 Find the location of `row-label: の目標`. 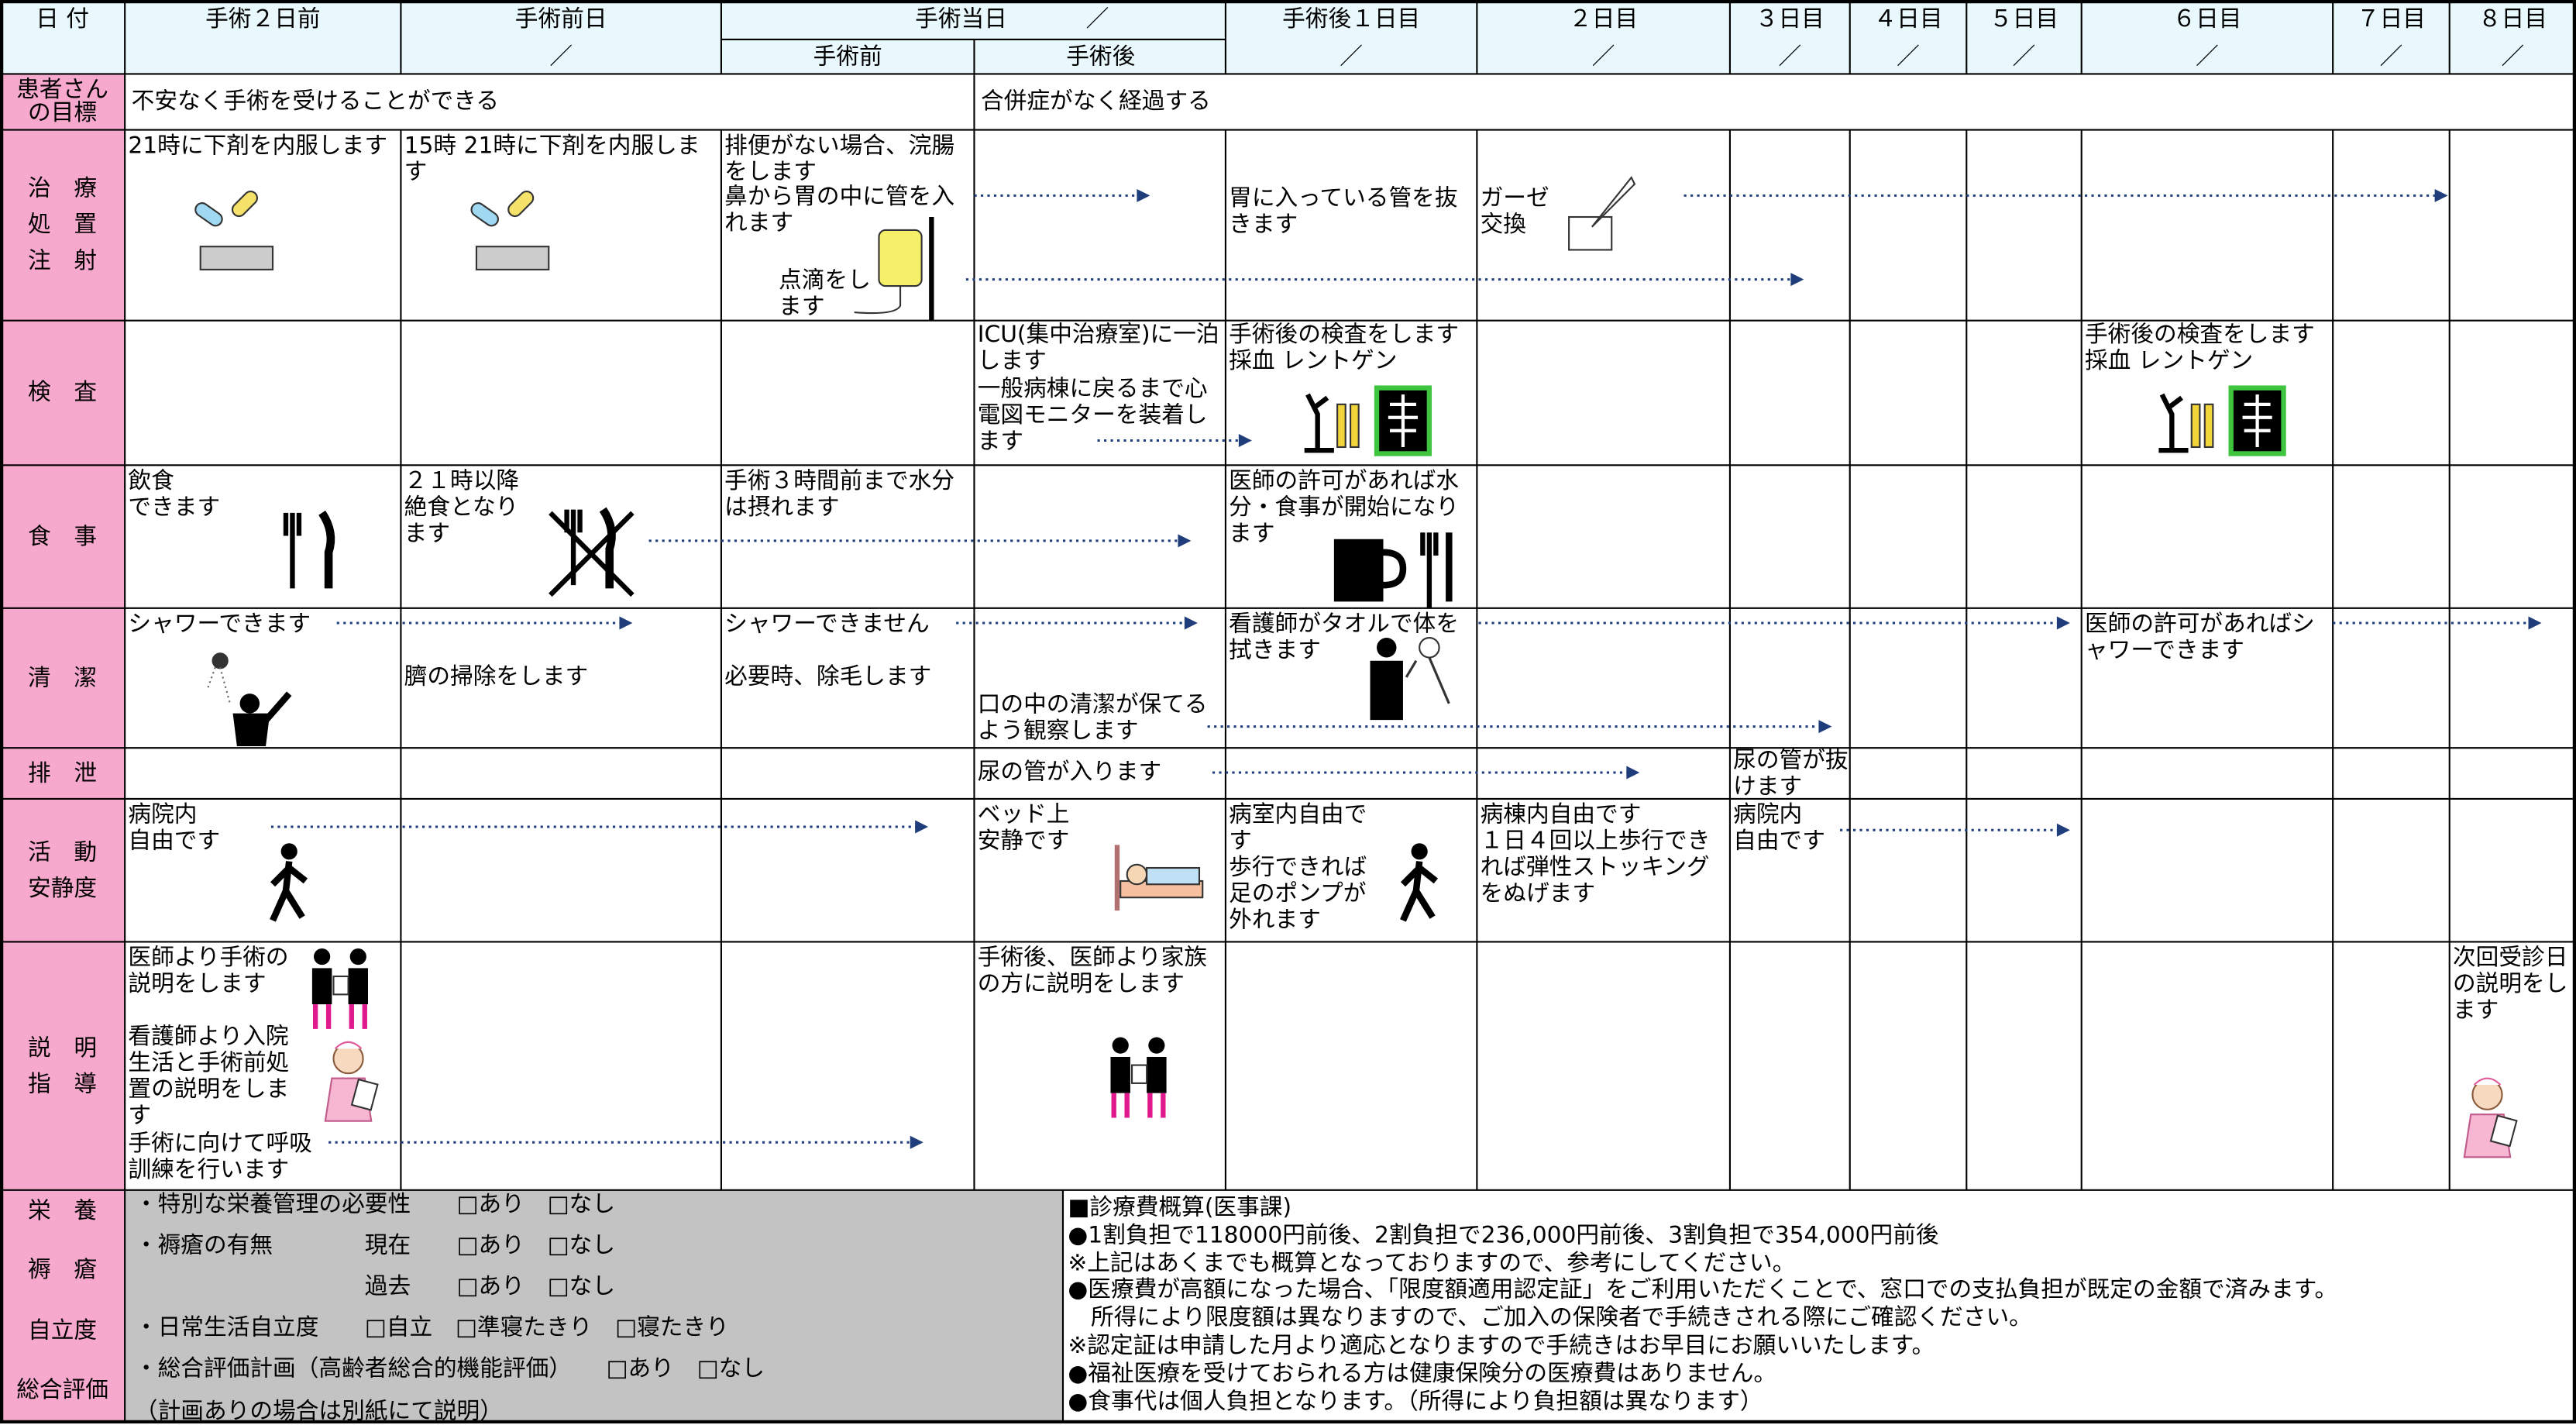

row-label: の目標 is located at coordinates (63, 113).